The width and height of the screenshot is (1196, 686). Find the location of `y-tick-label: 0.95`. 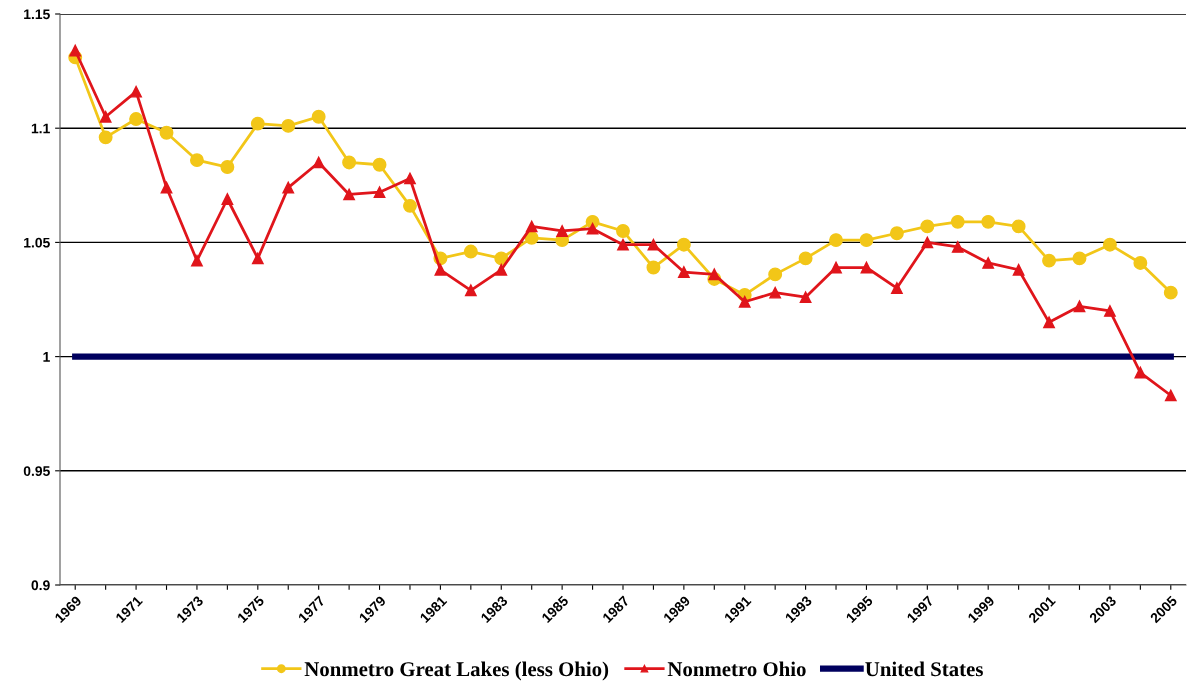

y-tick-label: 0.95 is located at coordinates (36, 471).